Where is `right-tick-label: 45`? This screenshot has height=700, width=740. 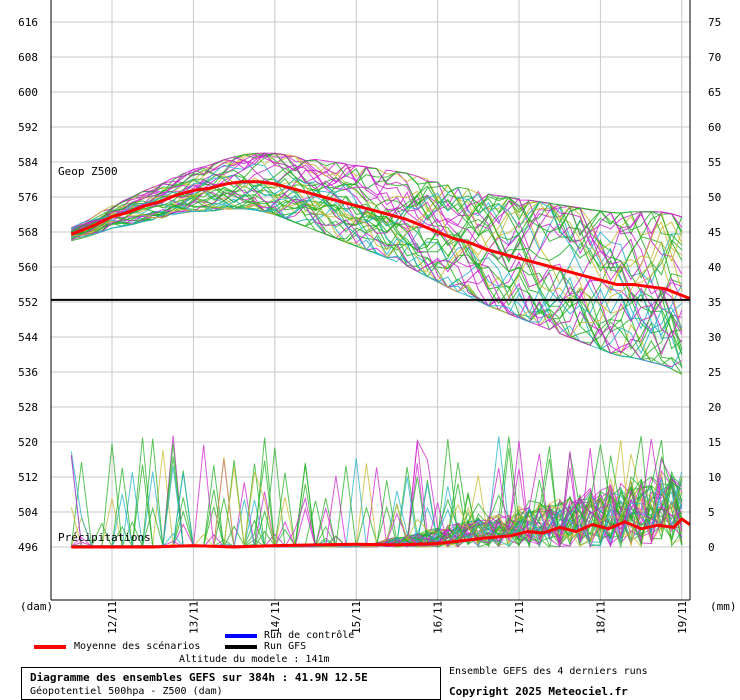
right-tick-label: 45 is located at coordinates (714, 232).